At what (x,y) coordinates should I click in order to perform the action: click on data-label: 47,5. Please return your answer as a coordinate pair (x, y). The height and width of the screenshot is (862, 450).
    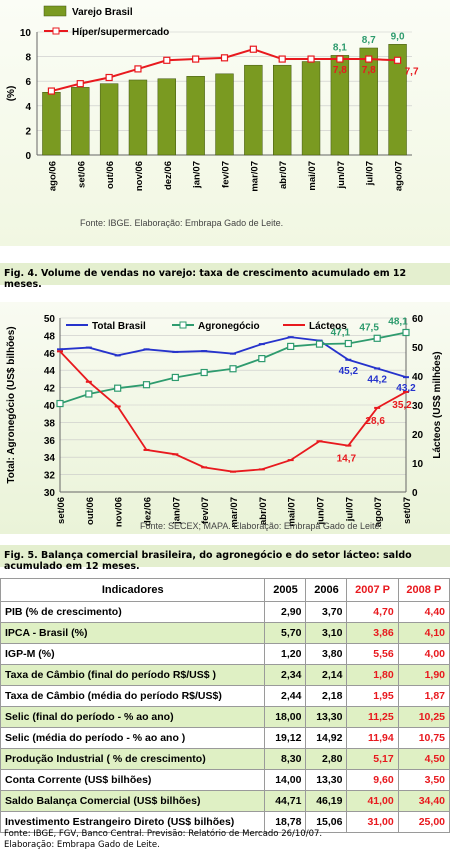
    Looking at the image, I should click on (369, 327).